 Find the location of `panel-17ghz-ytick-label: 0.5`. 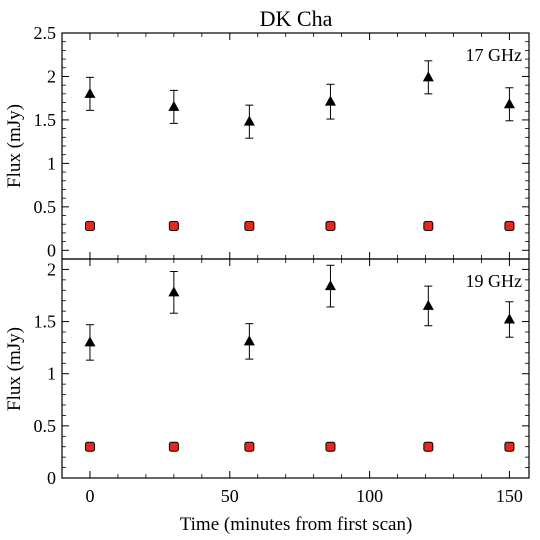

panel-17ghz-ytick-label: 0.5 is located at coordinates (45, 207).